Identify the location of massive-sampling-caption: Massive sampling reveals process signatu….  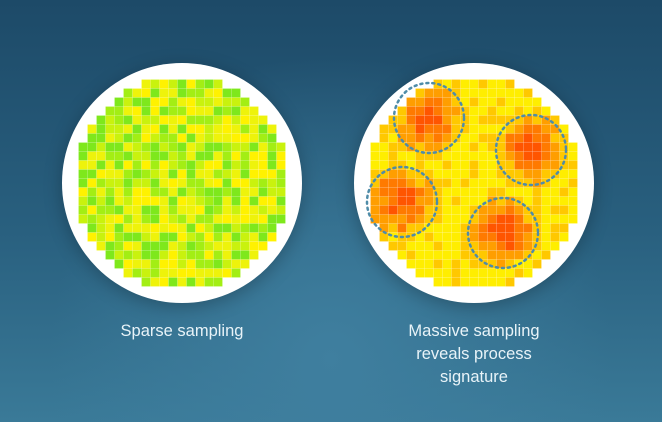
(474, 354).